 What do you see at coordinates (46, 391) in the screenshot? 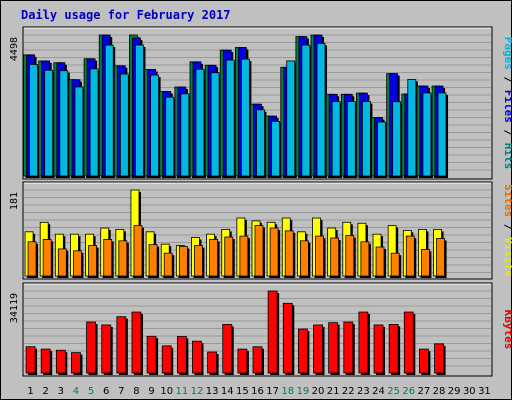
I see `day-label: 2` at bounding box center [46, 391].